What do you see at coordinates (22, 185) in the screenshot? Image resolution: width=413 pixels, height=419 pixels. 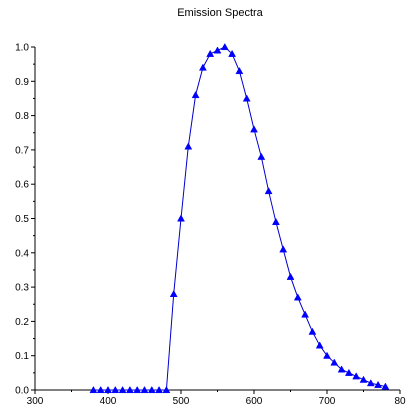 I see `y-tick-label: 0.6` at bounding box center [22, 185].